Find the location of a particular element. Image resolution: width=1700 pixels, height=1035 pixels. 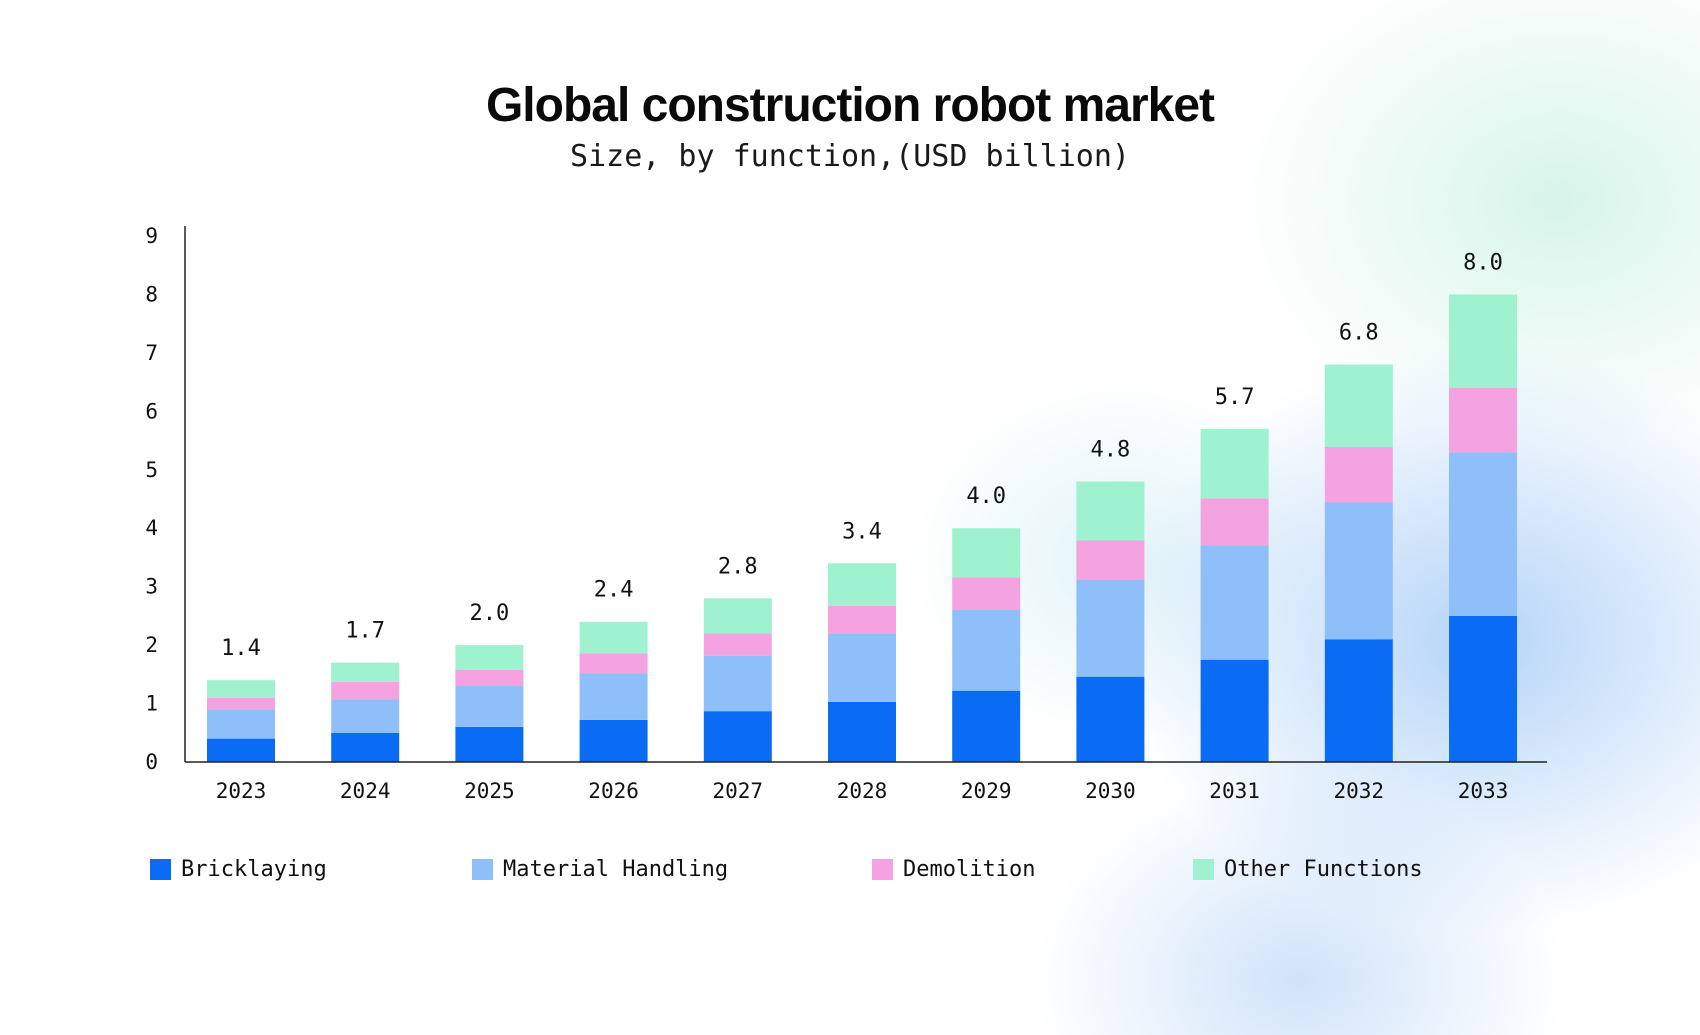

bar-total-label: 4.0 is located at coordinates (986, 496).